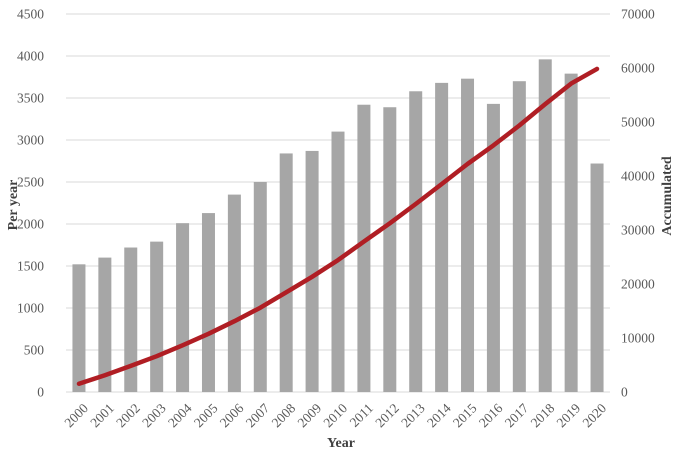  What do you see at coordinates (638, 284) in the screenshot?
I see `y-tick-label-right: 20000` at bounding box center [638, 284].